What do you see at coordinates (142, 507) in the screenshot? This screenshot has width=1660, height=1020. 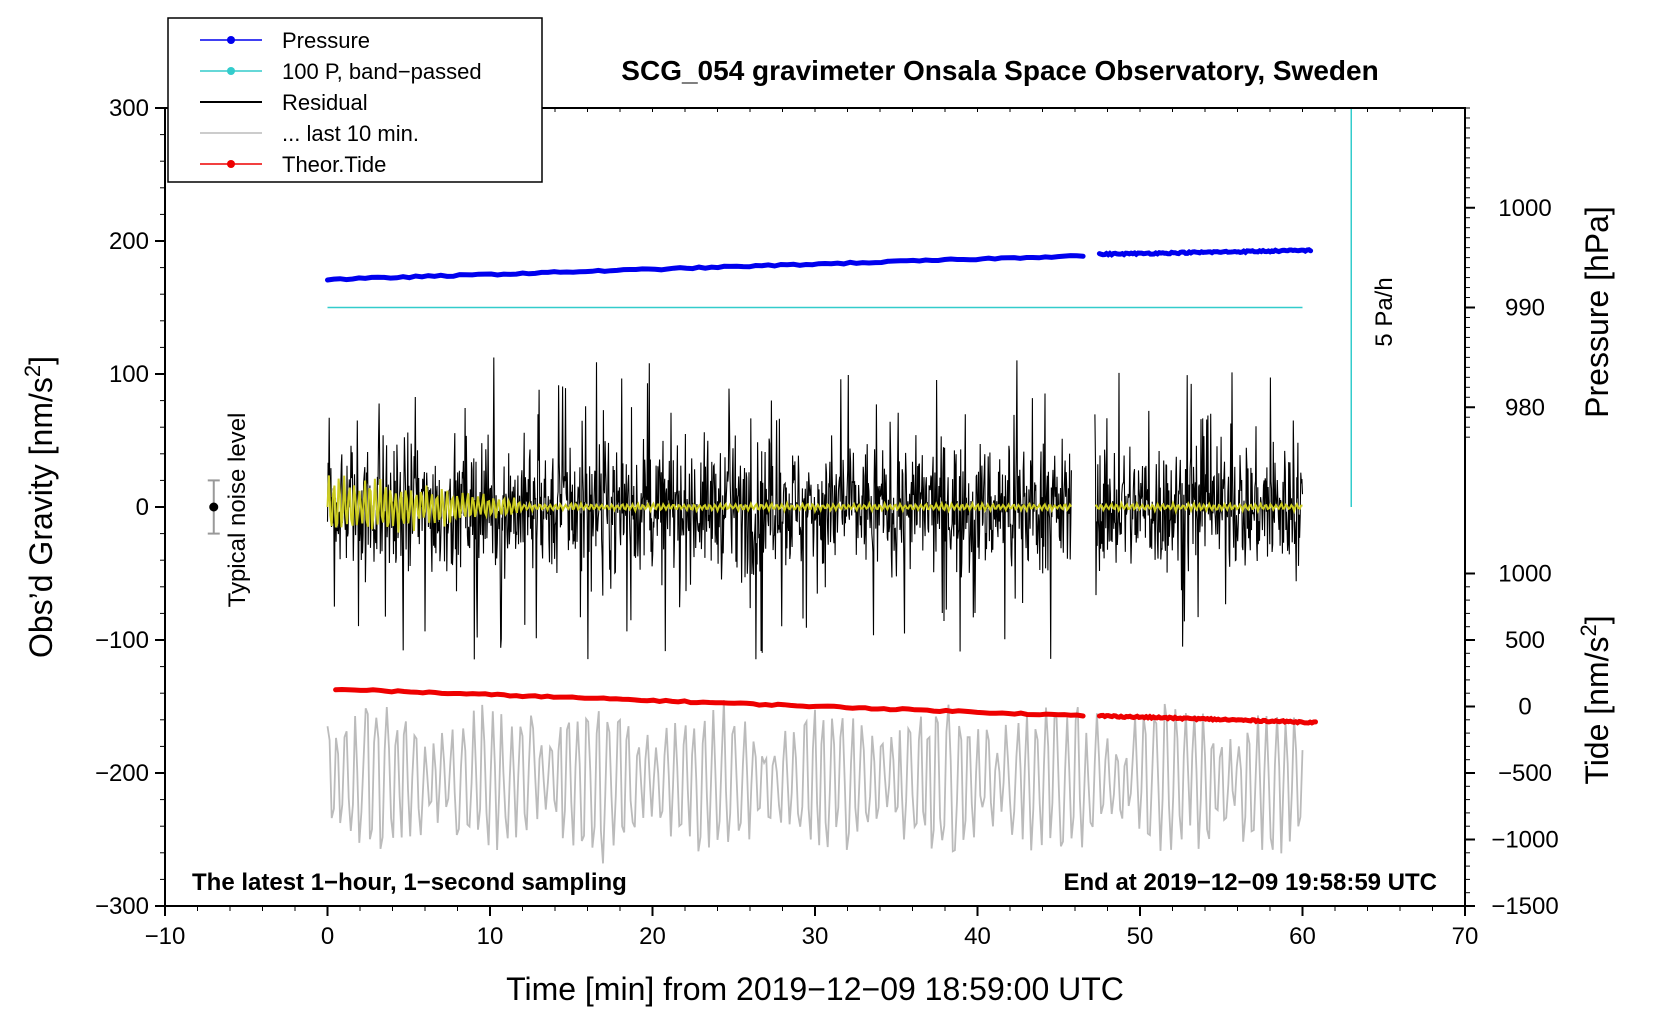 I see `y-tick-label: 0` at bounding box center [142, 507].